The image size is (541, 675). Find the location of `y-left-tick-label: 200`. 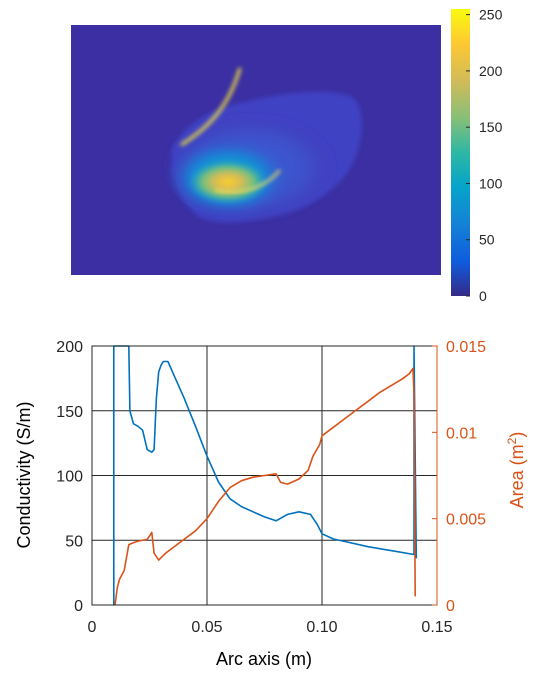

y-left-tick-label: 200 is located at coordinates (69, 347).